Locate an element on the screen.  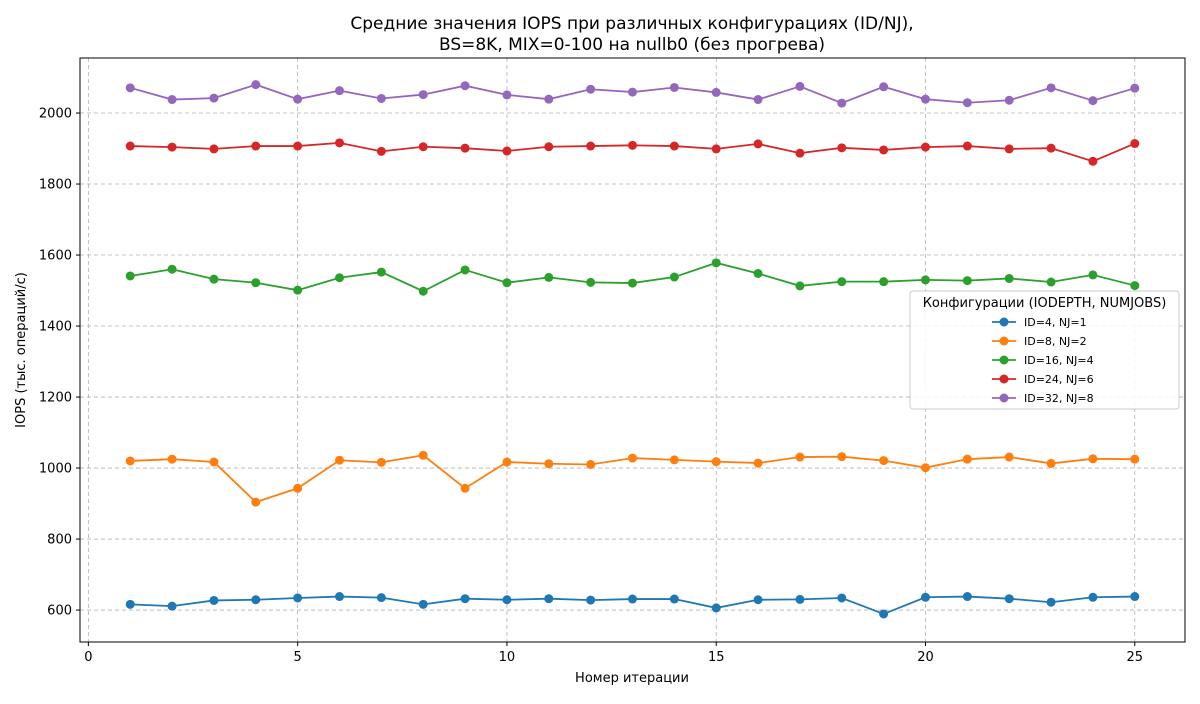
y-axis-ticks: 600 800 1000 1200 1400 1600 1800 2000 is located at coordinates (59, 363).